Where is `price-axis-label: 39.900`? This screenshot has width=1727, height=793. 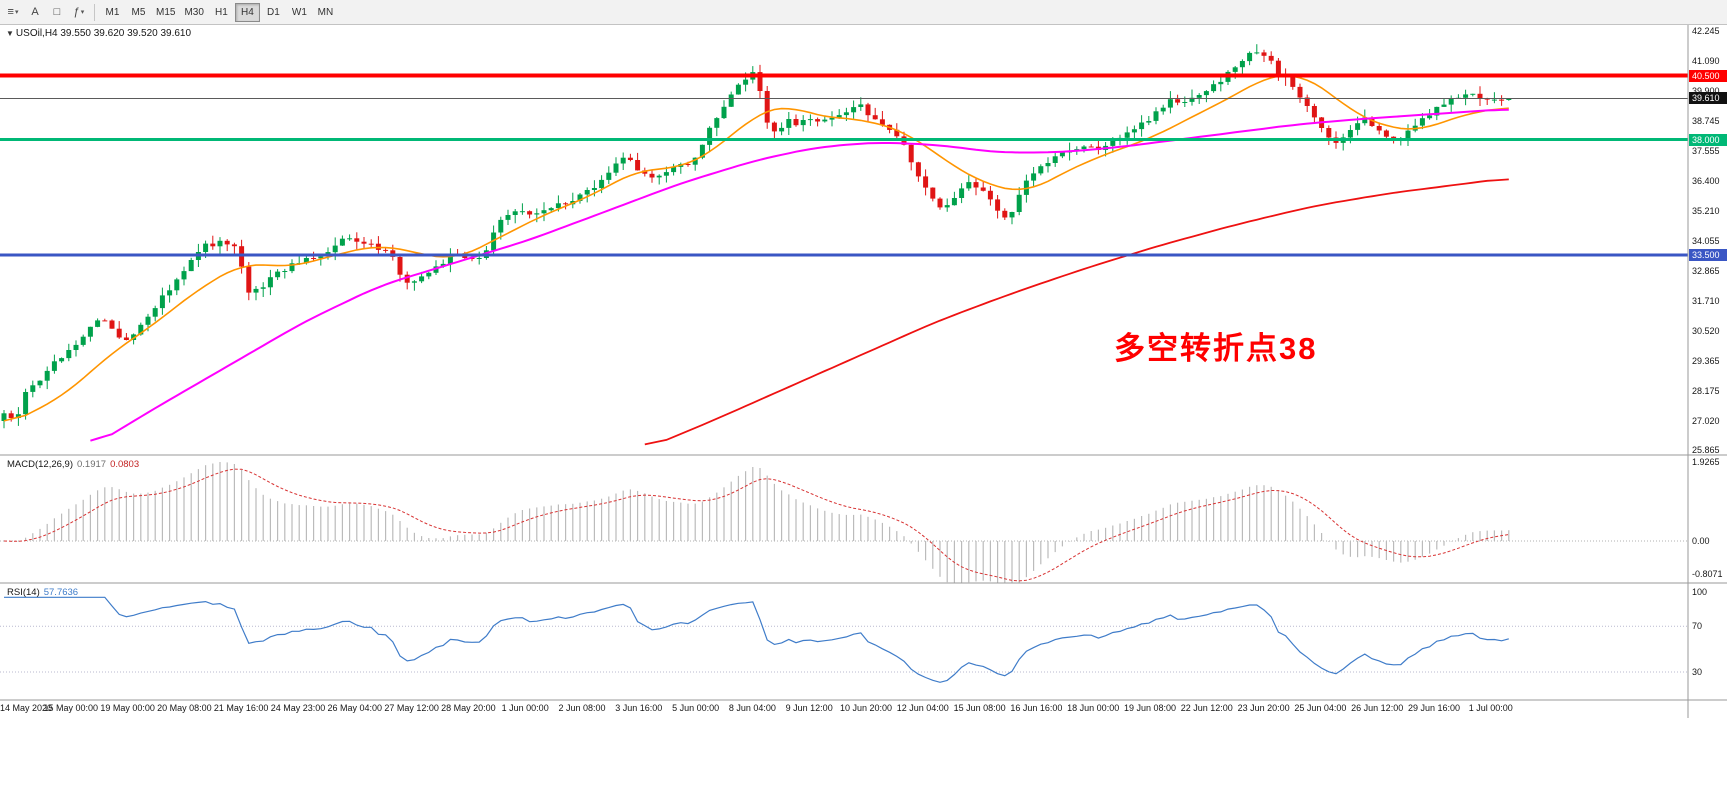 price-axis-label: 39.900 is located at coordinates (1706, 91).